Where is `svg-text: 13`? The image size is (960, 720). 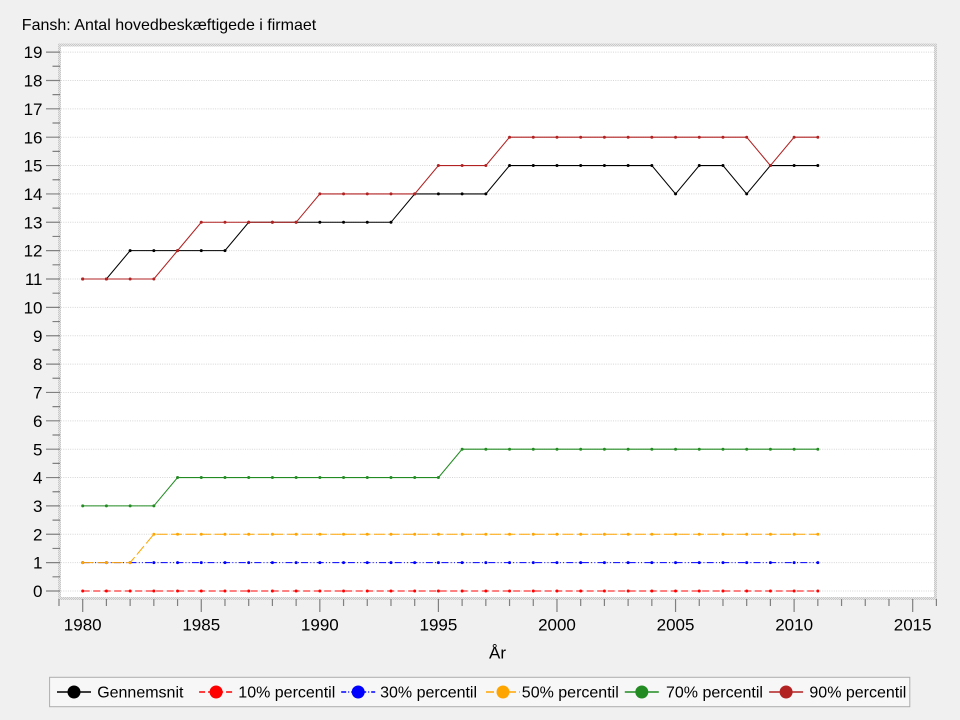 svg-text: 13 is located at coordinates (33, 222).